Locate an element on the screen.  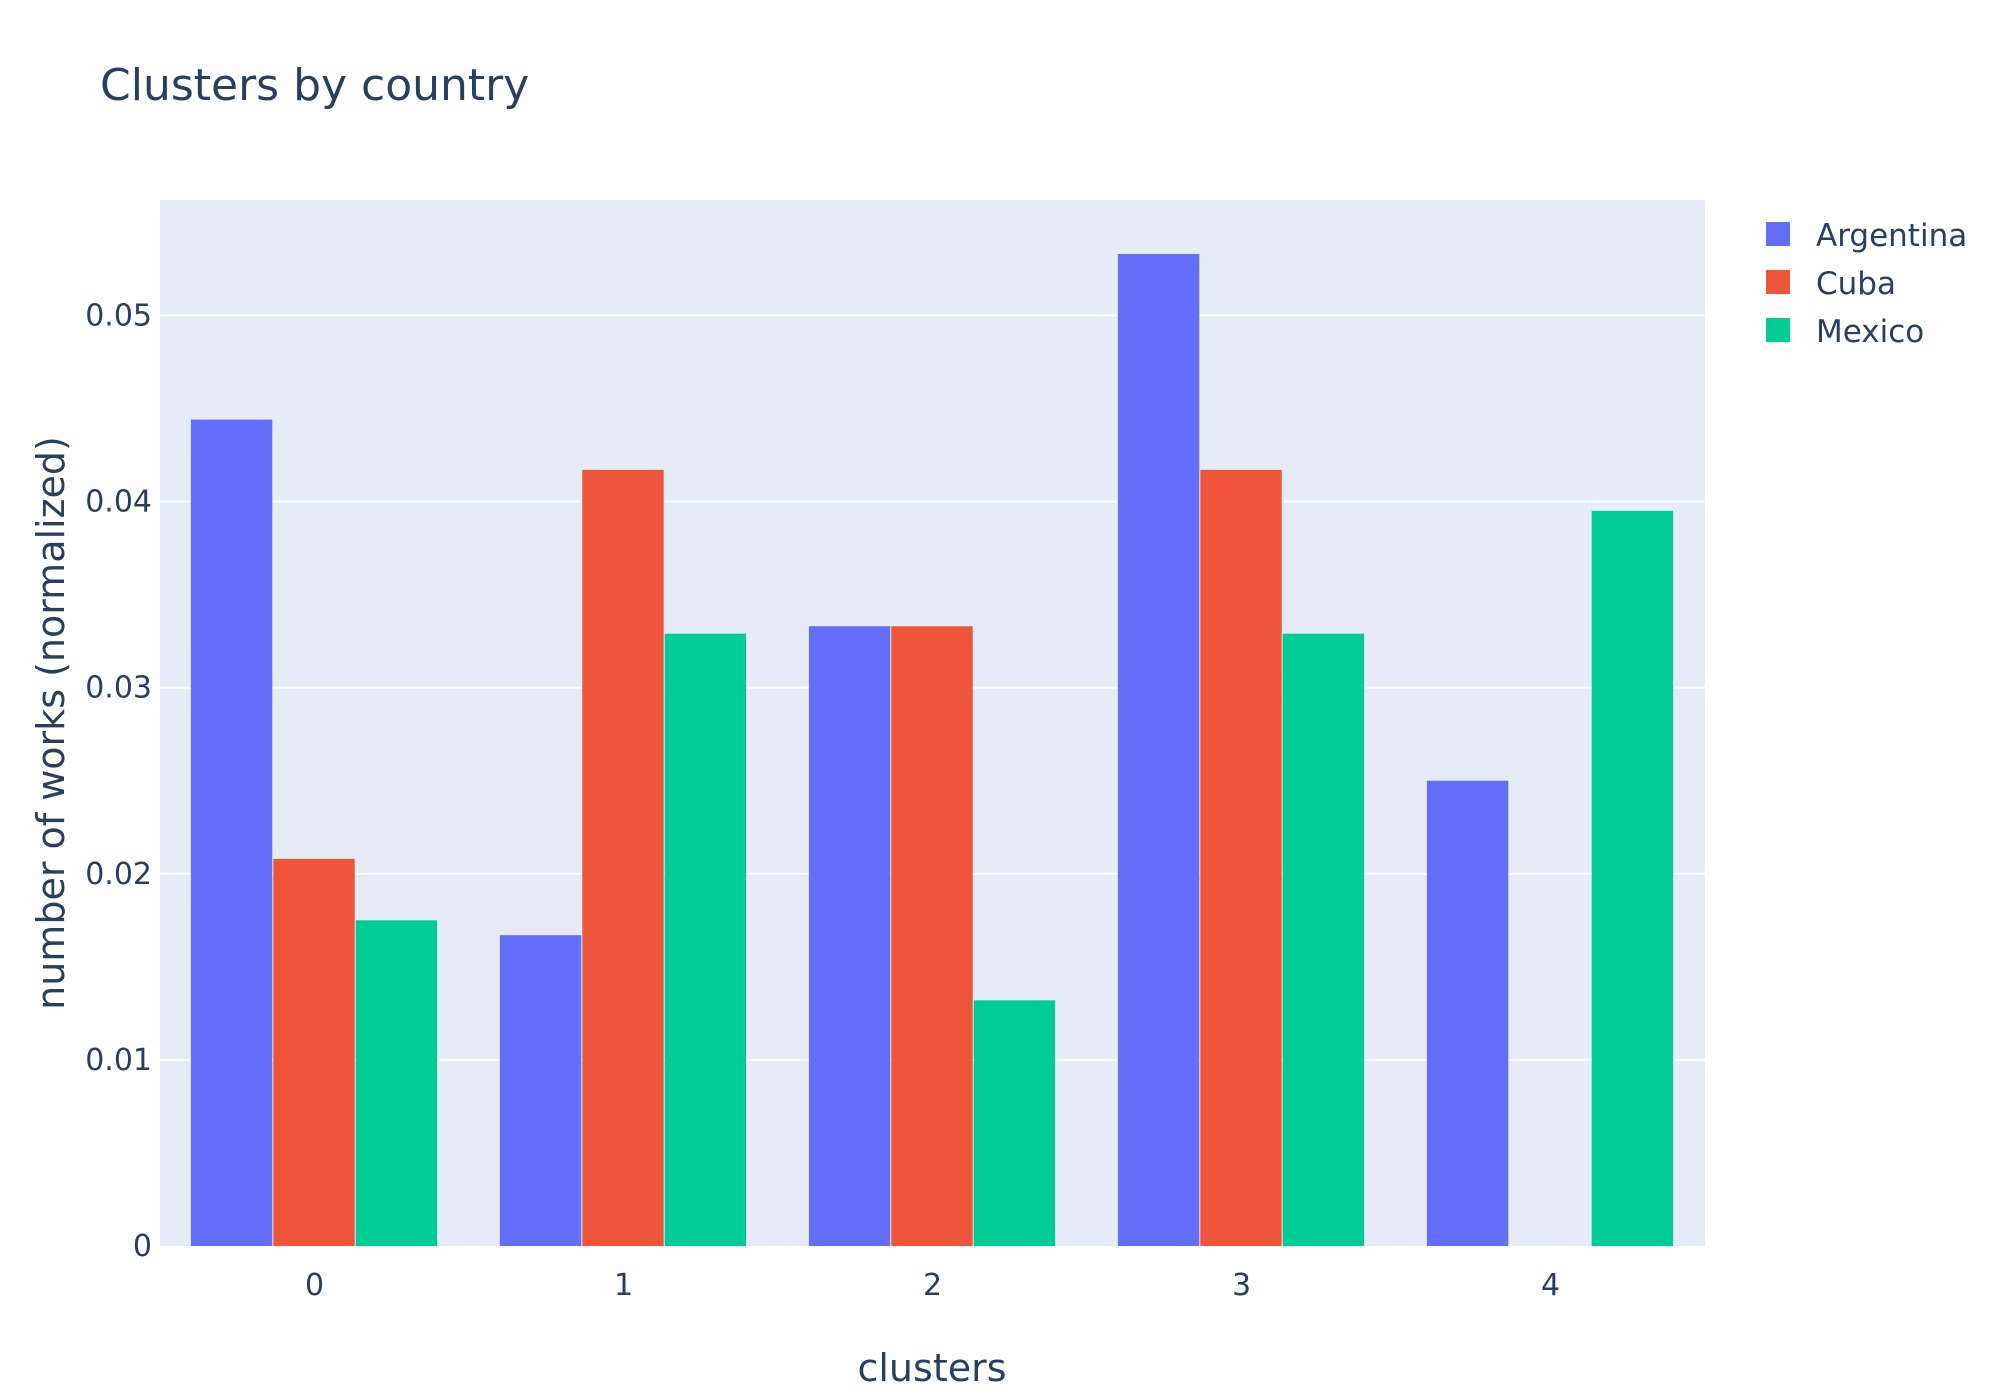
x-tick-label: 2 is located at coordinates (932, 1285).